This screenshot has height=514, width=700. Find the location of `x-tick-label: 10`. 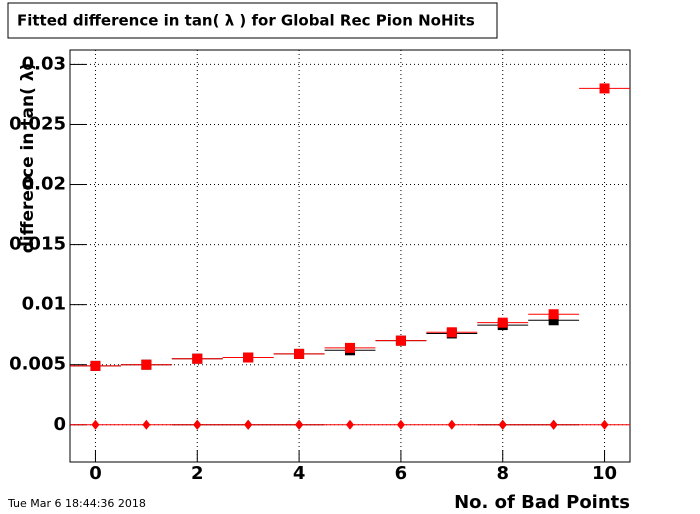

x-tick-label: 10 is located at coordinates (604, 473).